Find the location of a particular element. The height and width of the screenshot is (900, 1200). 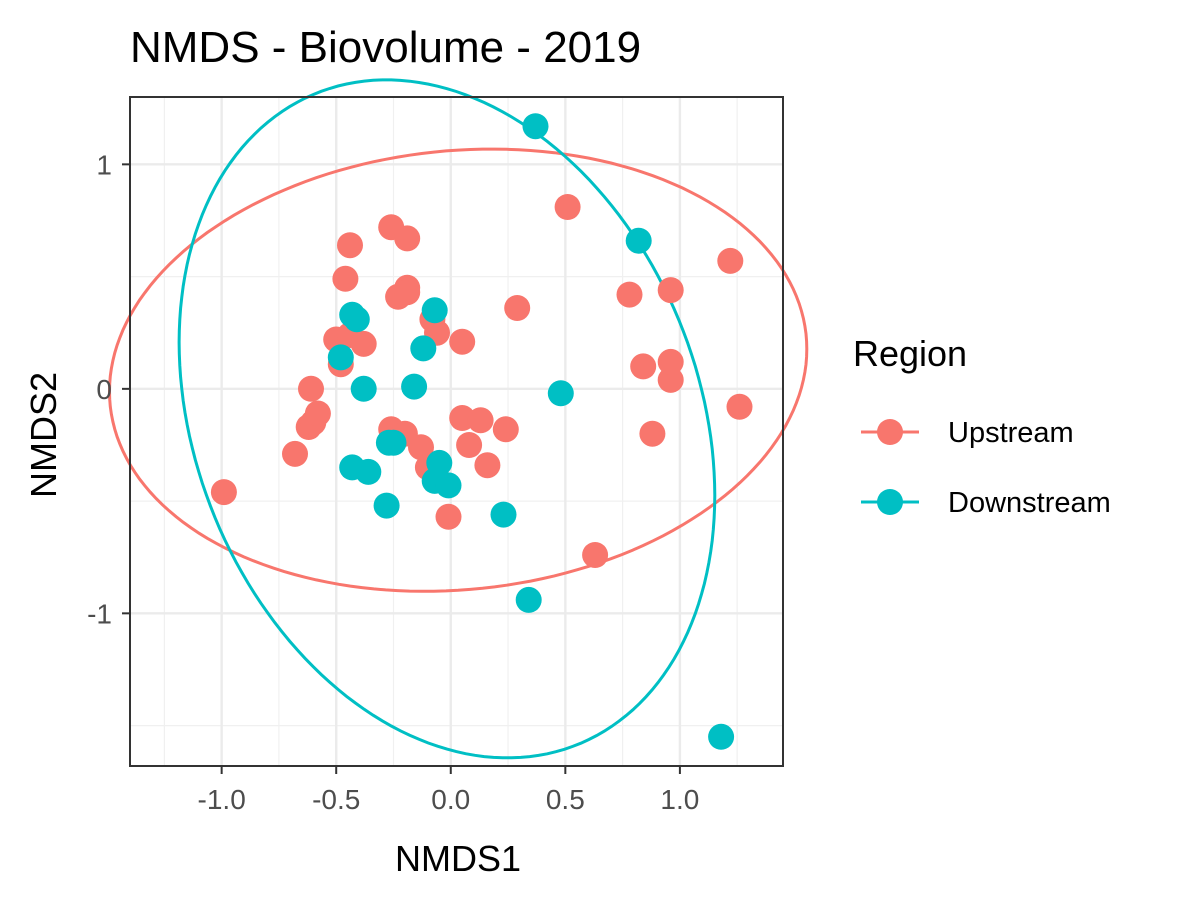

legend-upstream-label: Upstream is located at coordinates (1011, 433).